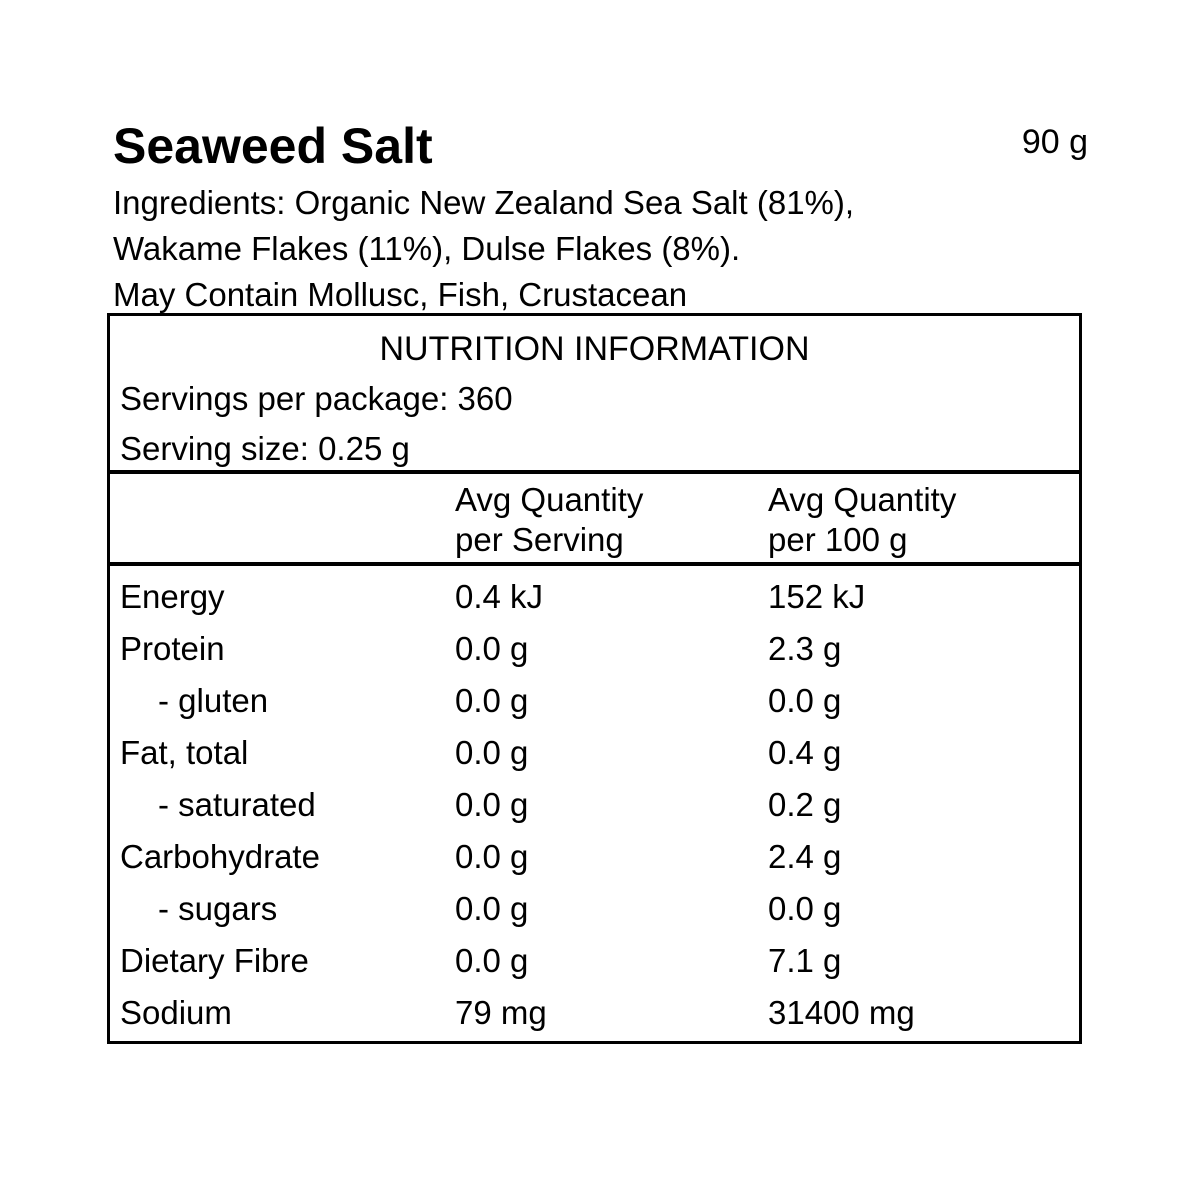 Image resolution: width=1200 pixels, height=1200 pixels. Describe the element at coordinates (594, 649) in the screenshot. I see `nutrient-row: Protein 0.0 g 2.3 g` at that location.